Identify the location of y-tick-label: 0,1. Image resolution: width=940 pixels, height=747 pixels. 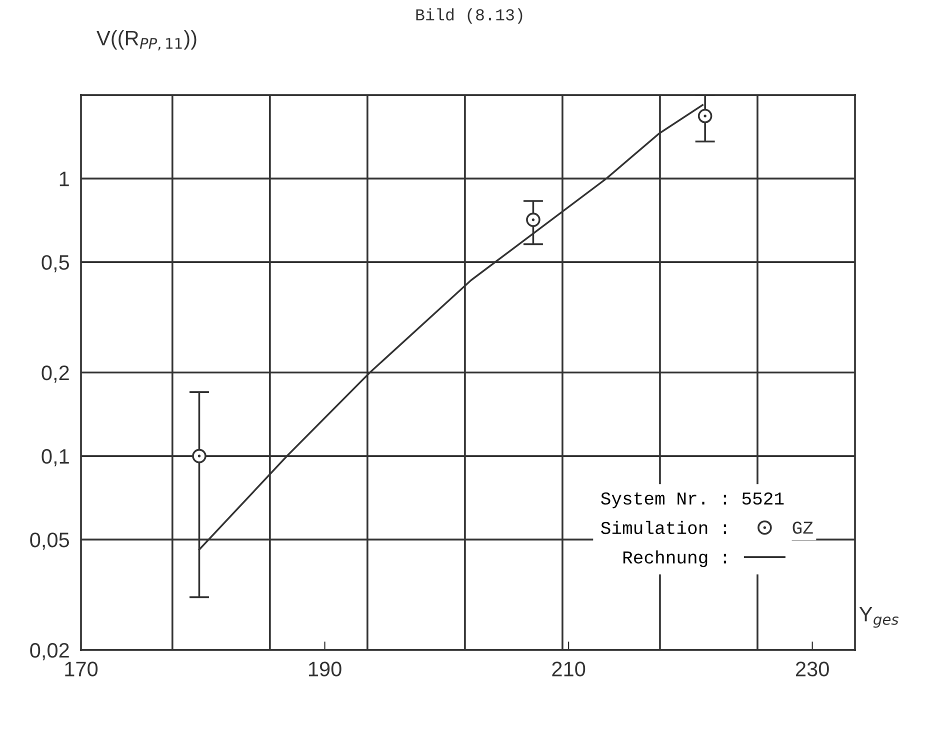
(55, 457).